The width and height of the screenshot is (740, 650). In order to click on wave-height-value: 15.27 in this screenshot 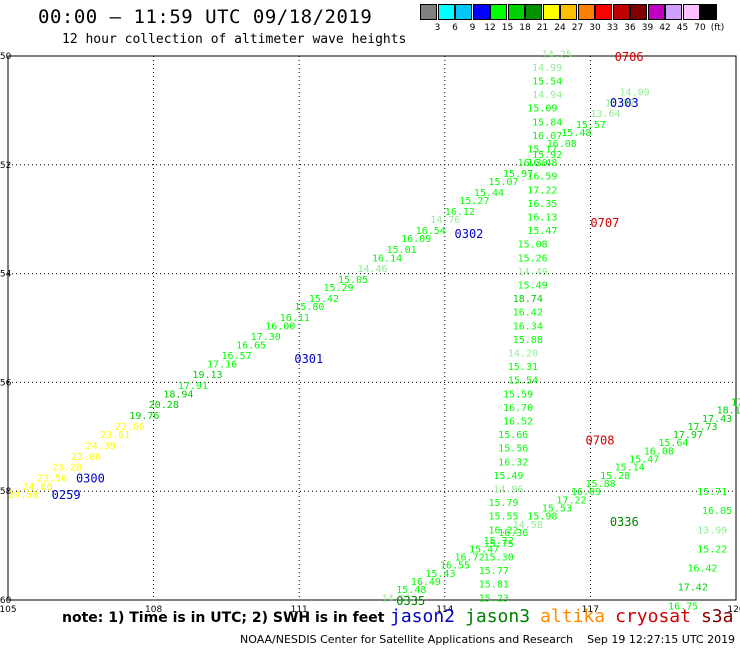, I will do `click(474, 201)`.